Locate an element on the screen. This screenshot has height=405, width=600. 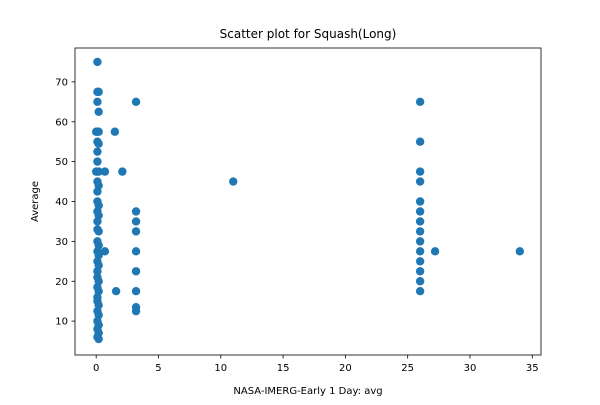
y-tick-label: 50 is located at coordinates (61, 162).